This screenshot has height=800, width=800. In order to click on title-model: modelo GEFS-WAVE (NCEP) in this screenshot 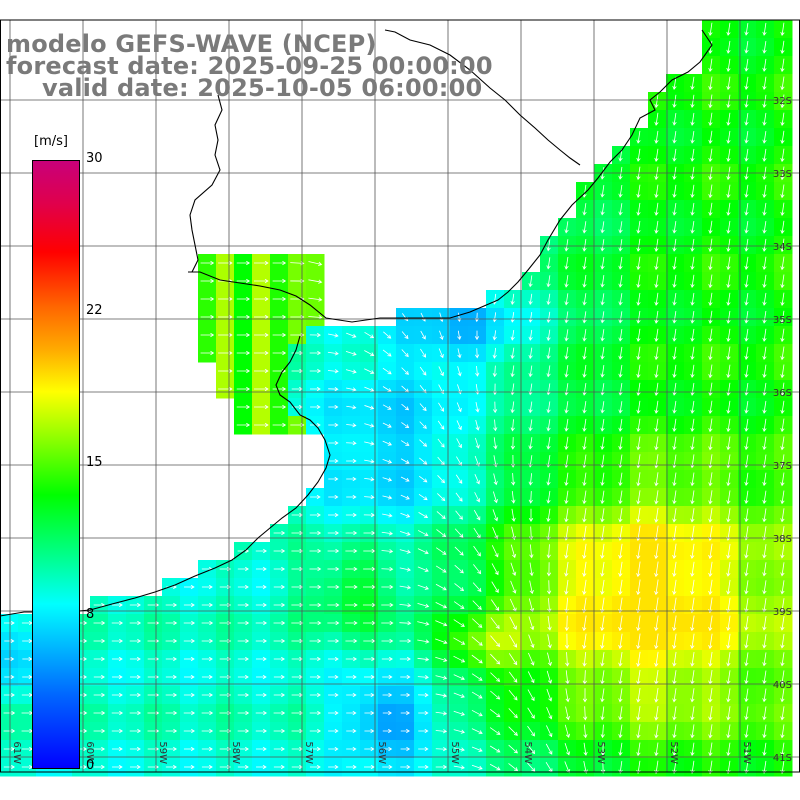, I will do `click(191, 44)`.